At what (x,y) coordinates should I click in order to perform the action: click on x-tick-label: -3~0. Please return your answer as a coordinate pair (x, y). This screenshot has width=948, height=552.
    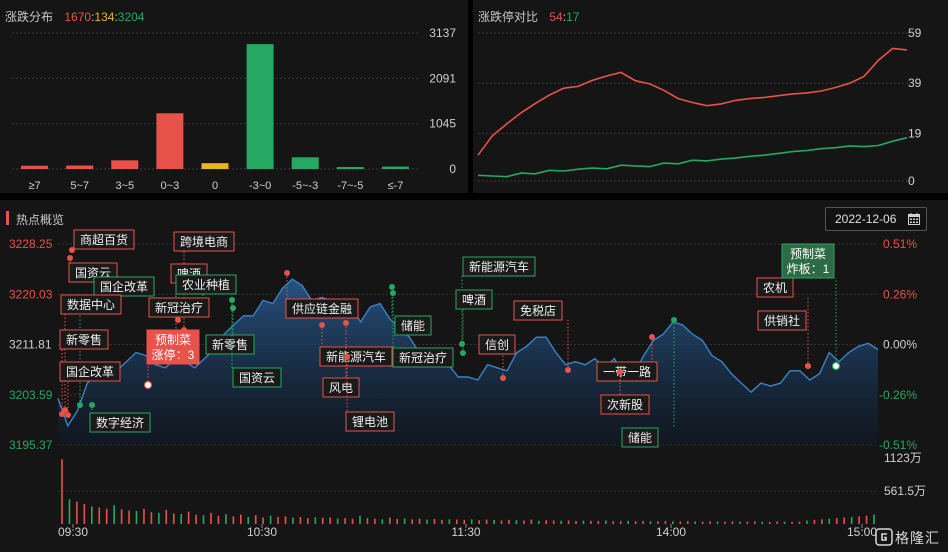
    Looking at the image, I should click on (260, 186).